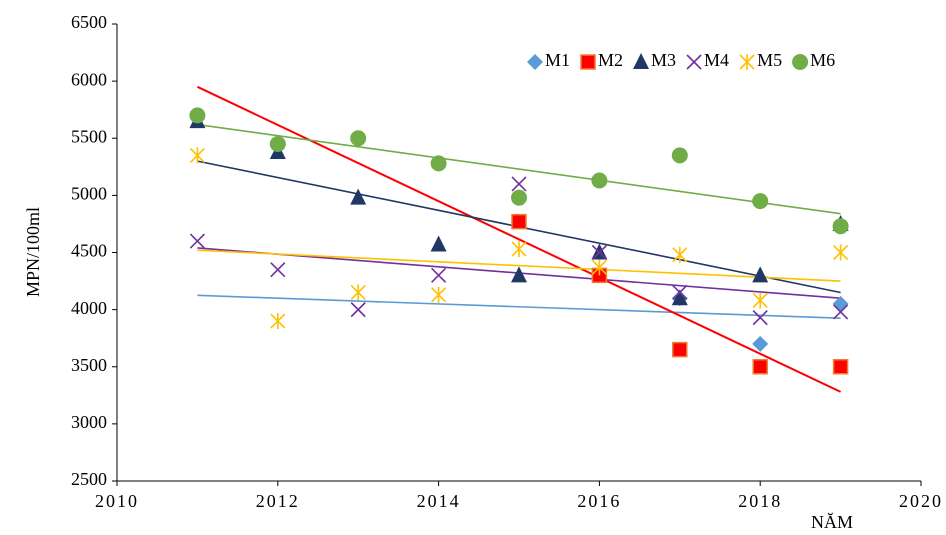 The height and width of the screenshot is (535, 946). Describe the element at coordinates (822, 60) in the screenshot. I see `legend-label: M6` at that location.